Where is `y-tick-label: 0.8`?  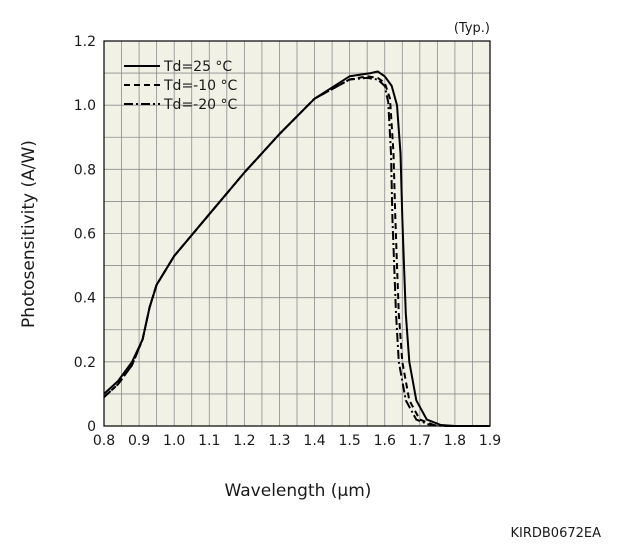
y-tick-label: 0.8 is located at coordinates (85, 170).